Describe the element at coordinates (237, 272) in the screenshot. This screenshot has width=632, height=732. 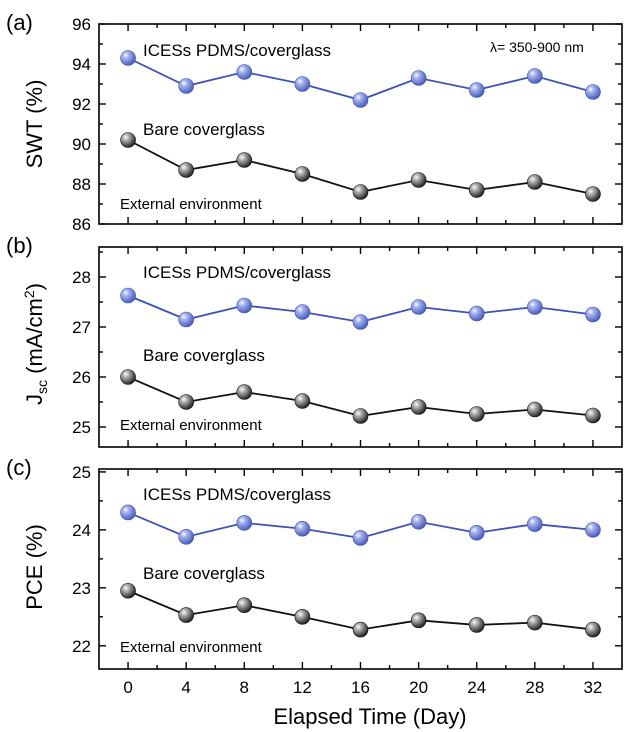
I see `panel-b-ices-label: ICESs PDMS/coverglass` at that location.